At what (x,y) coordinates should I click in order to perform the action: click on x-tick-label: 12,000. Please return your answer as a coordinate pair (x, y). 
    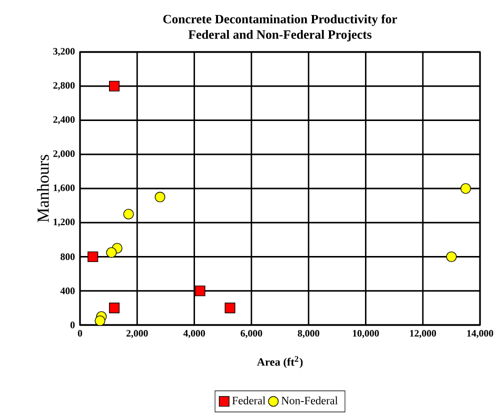
    Looking at the image, I should click on (423, 334).